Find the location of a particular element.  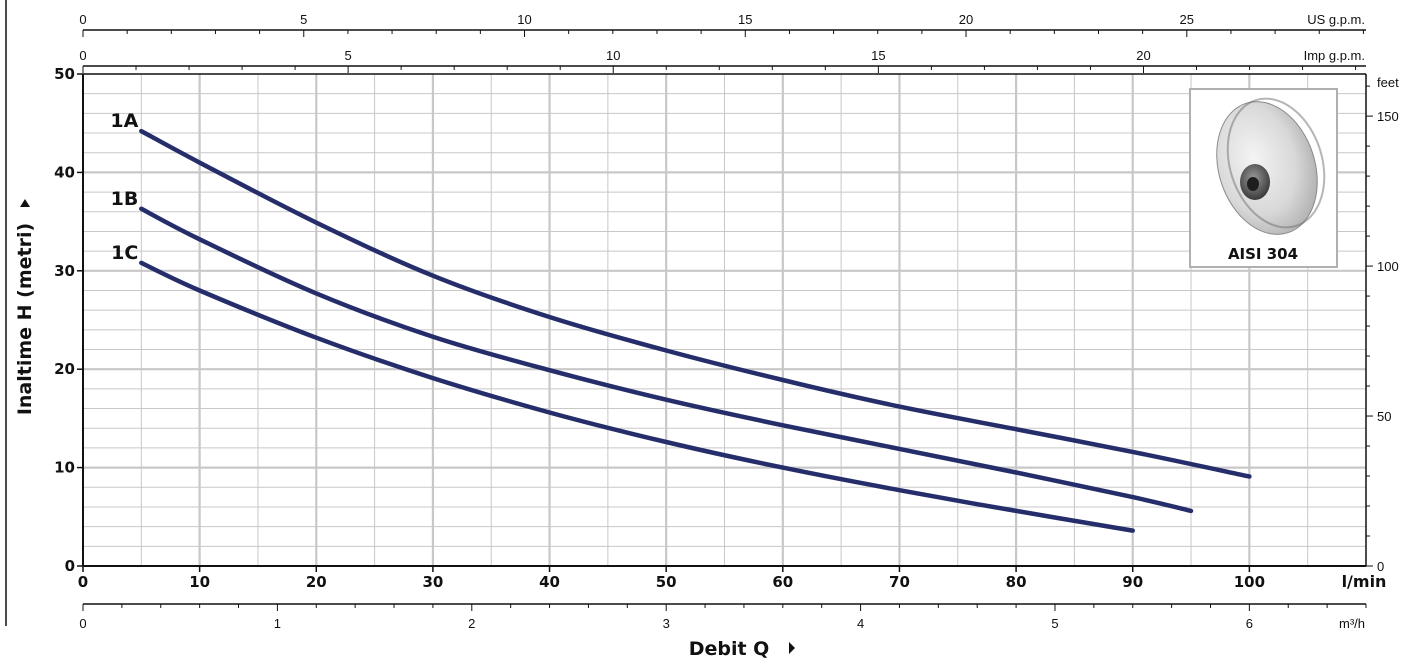

m3h-tick-label: 2 is located at coordinates (471, 623).